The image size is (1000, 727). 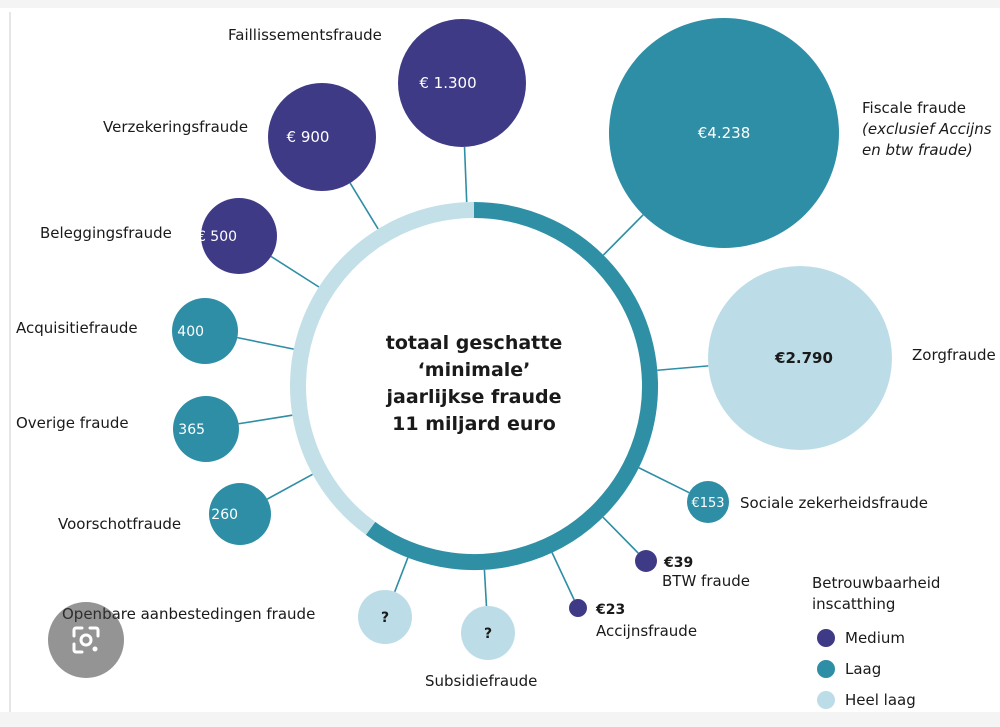 I want to click on bubble-overige-fraude, so click(x=206, y=429).